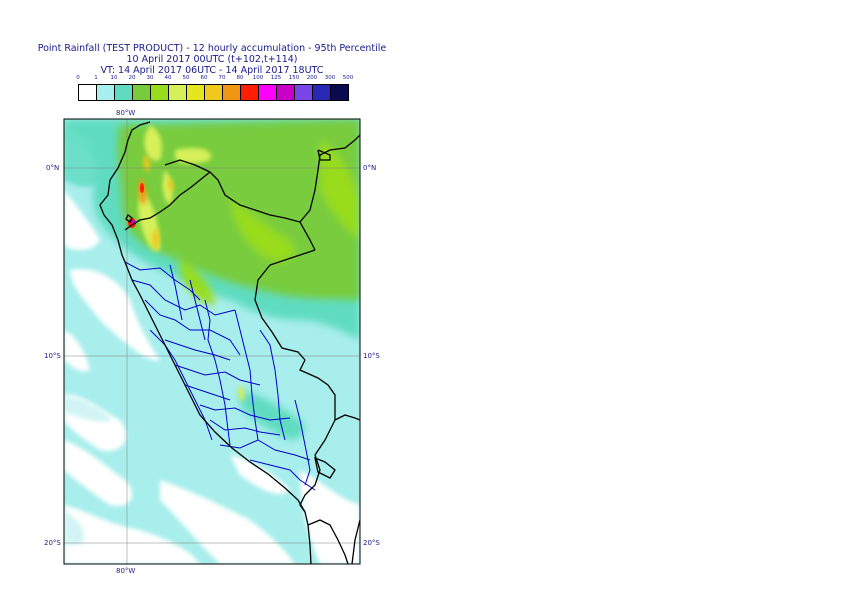  I want to click on legend-threshold-label: 200, so click(312, 78).